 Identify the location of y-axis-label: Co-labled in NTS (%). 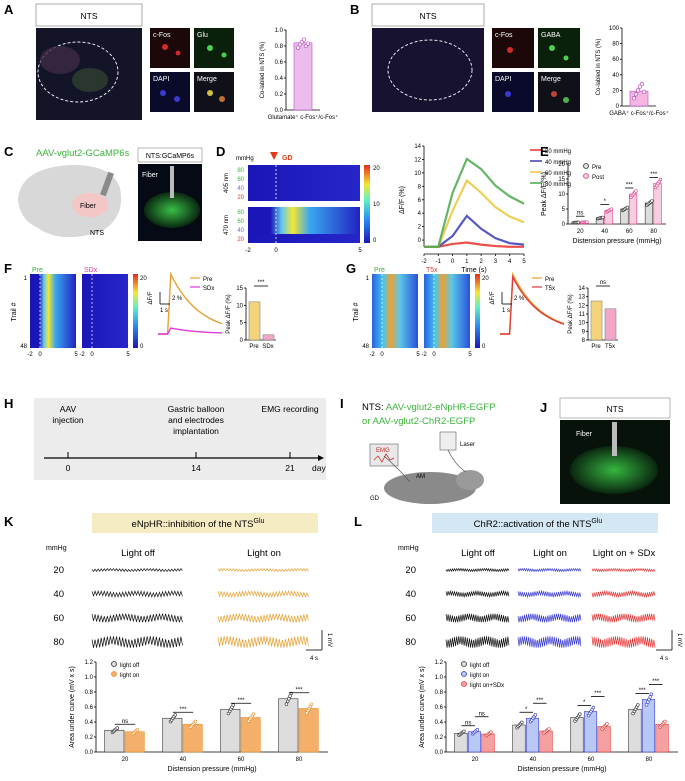
(599, 67).